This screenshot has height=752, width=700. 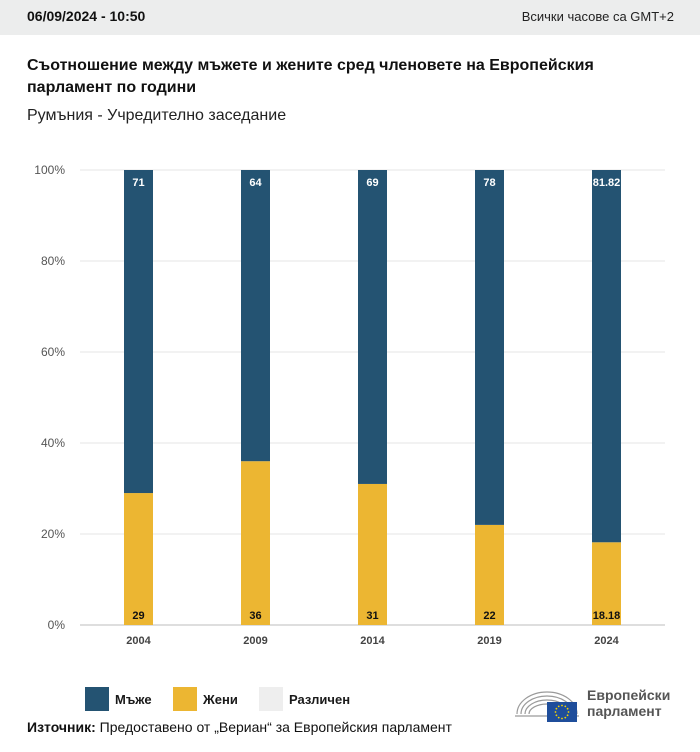 I want to click on legend-swatch-women, so click(x=185, y=699).